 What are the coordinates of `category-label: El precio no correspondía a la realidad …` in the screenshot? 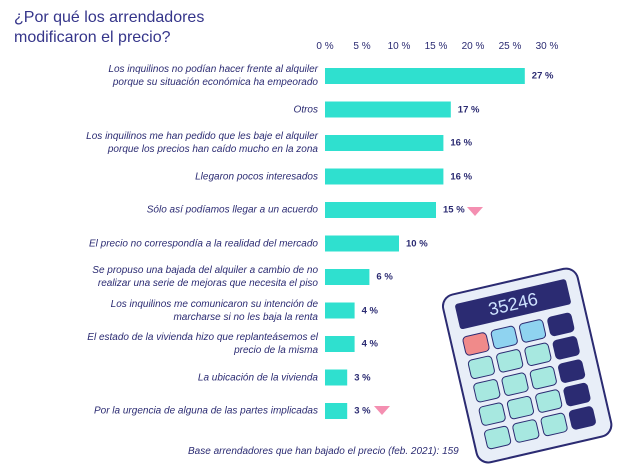 It's located at (203, 243).